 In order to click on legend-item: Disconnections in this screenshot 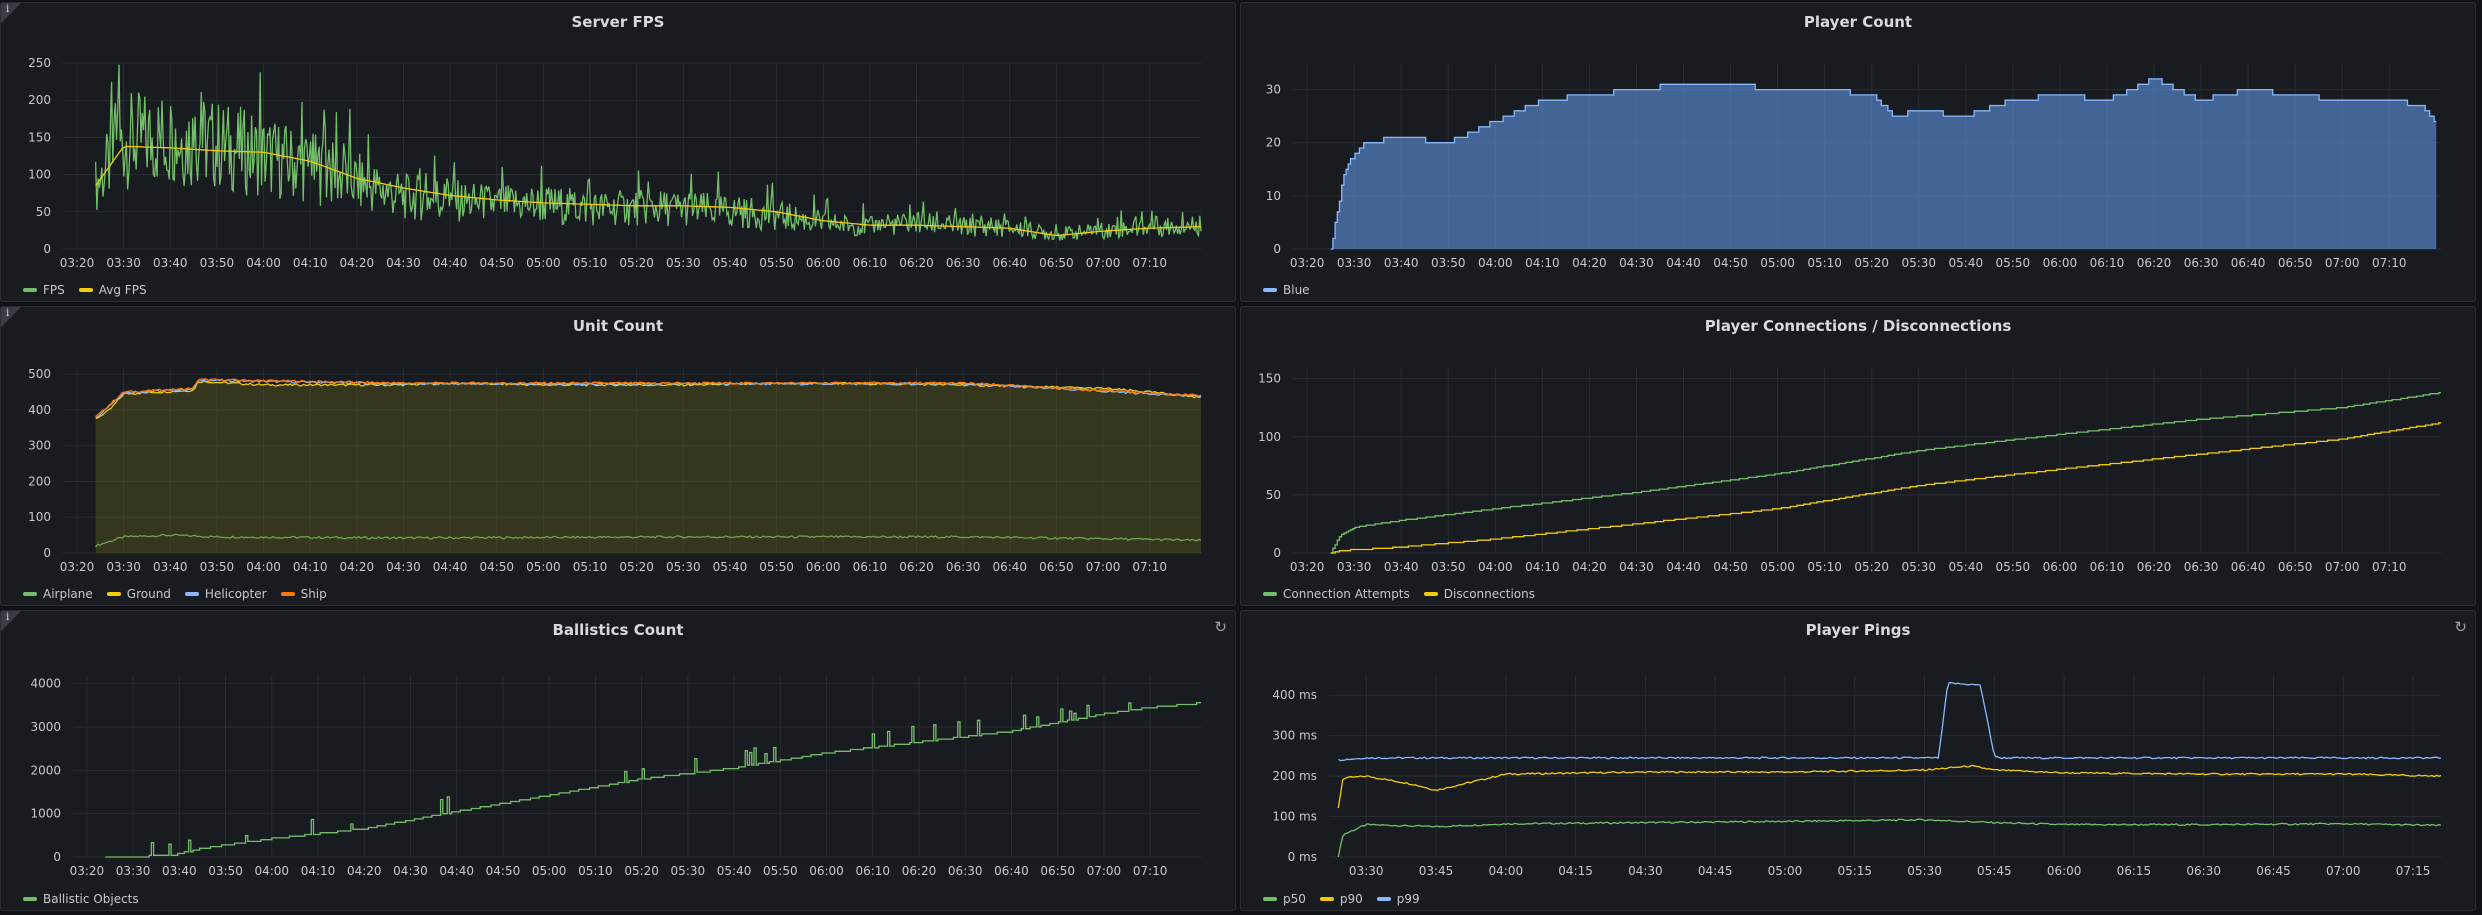, I will do `click(1479, 594)`.